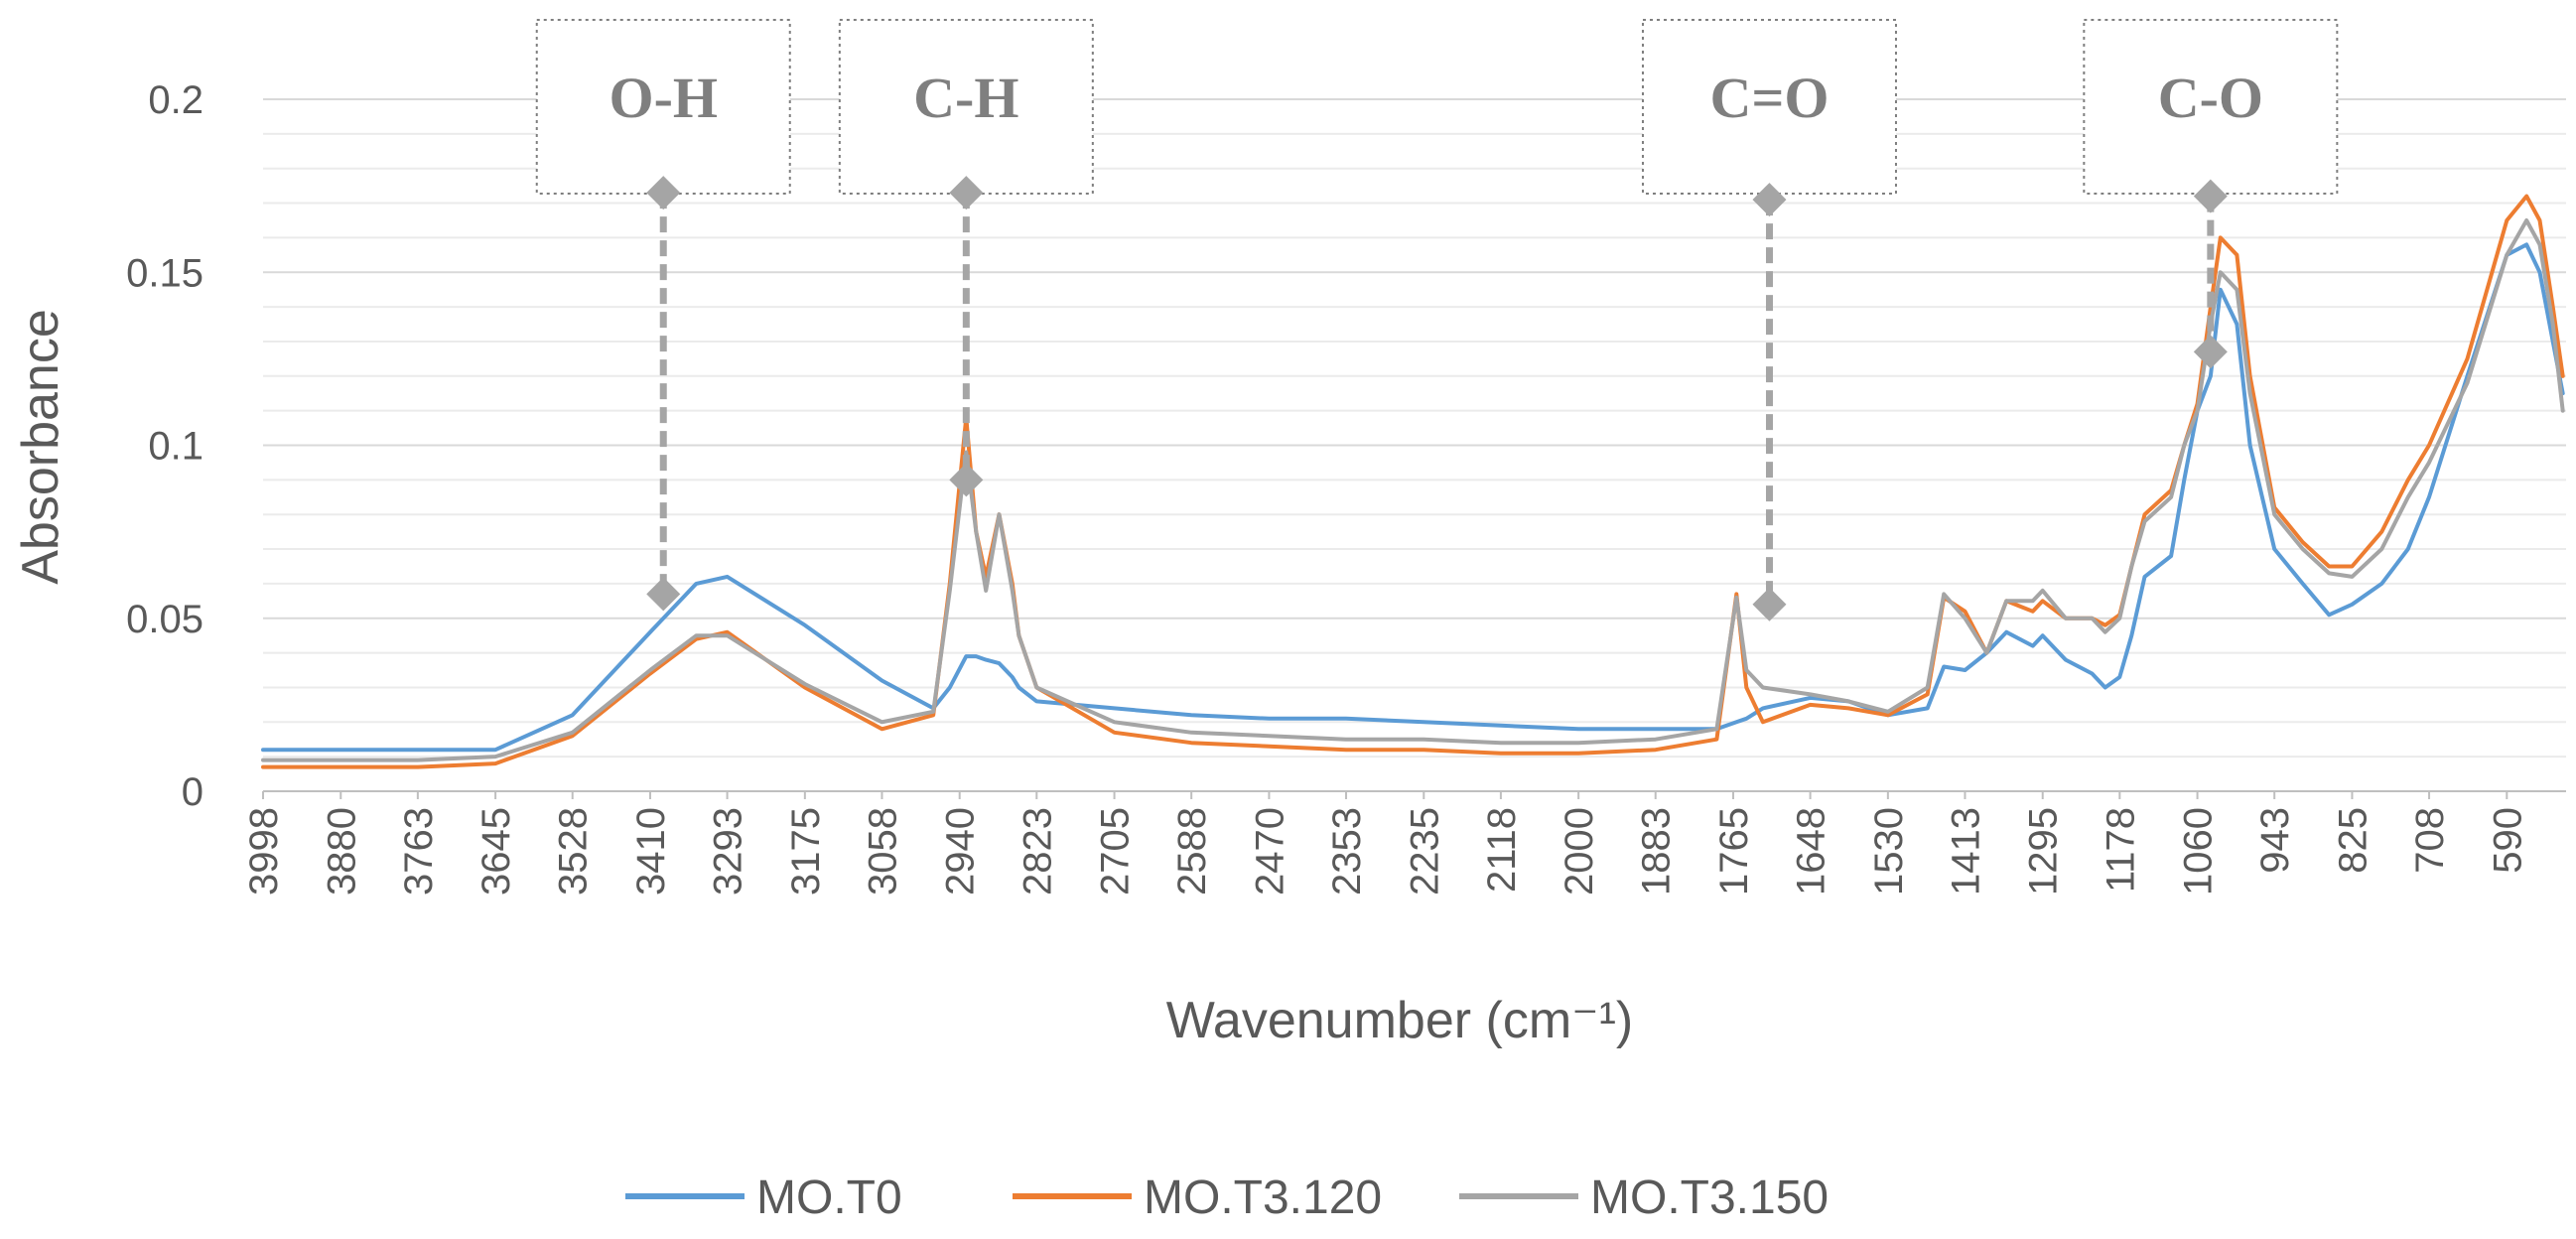  Describe the element at coordinates (1399, 1020) in the screenshot. I see `x-axis-title: Wavenumber (cm⁻¹)` at that location.